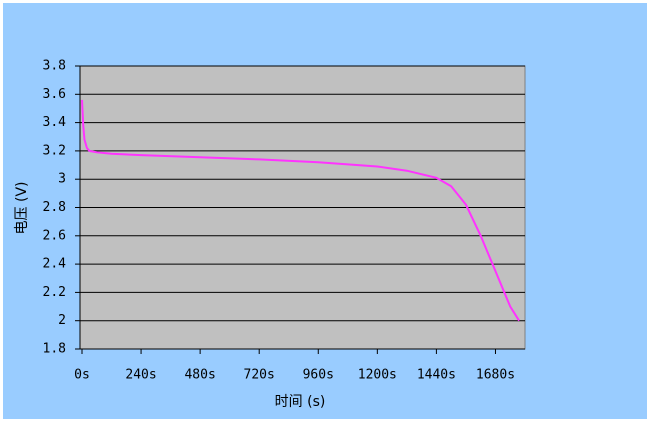 The height and width of the screenshot is (422, 650). Describe the element at coordinates (55, 122) in the screenshot. I see `y-tick-label: 3.4` at that location.